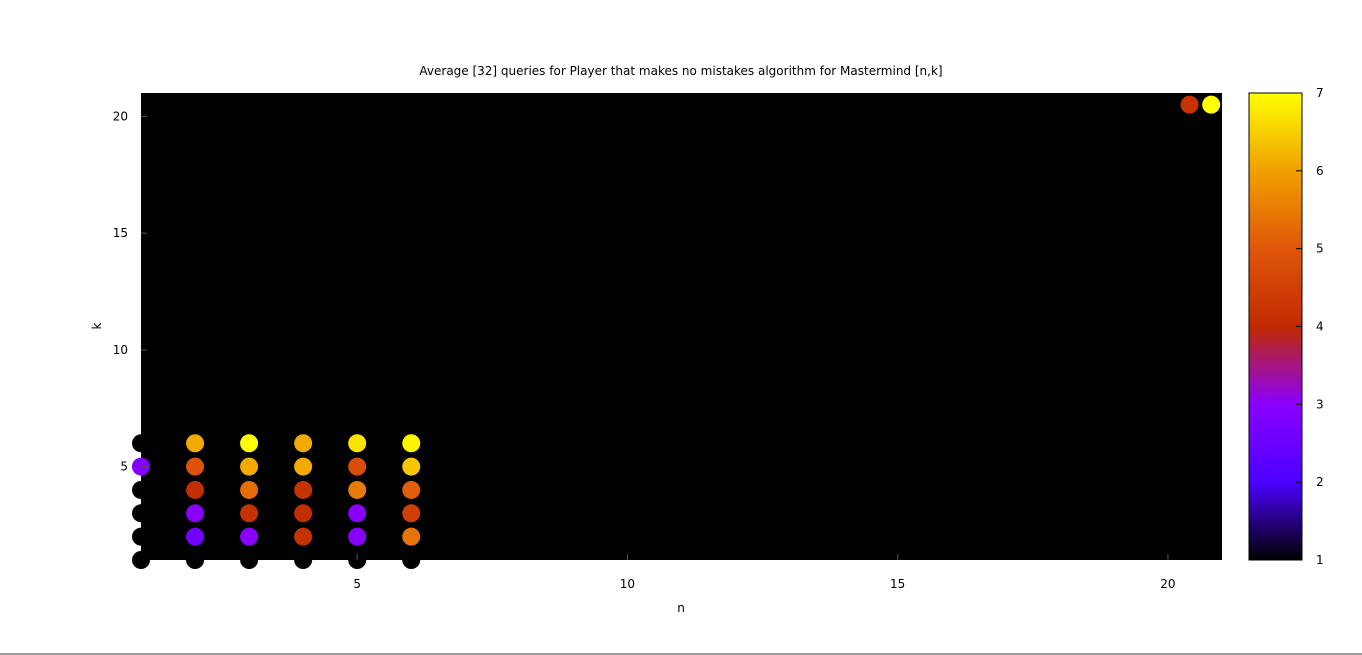 This screenshot has width=1362, height=655. What do you see at coordinates (1320, 482) in the screenshot?
I see `colorbar-tick-label: 2` at bounding box center [1320, 482].